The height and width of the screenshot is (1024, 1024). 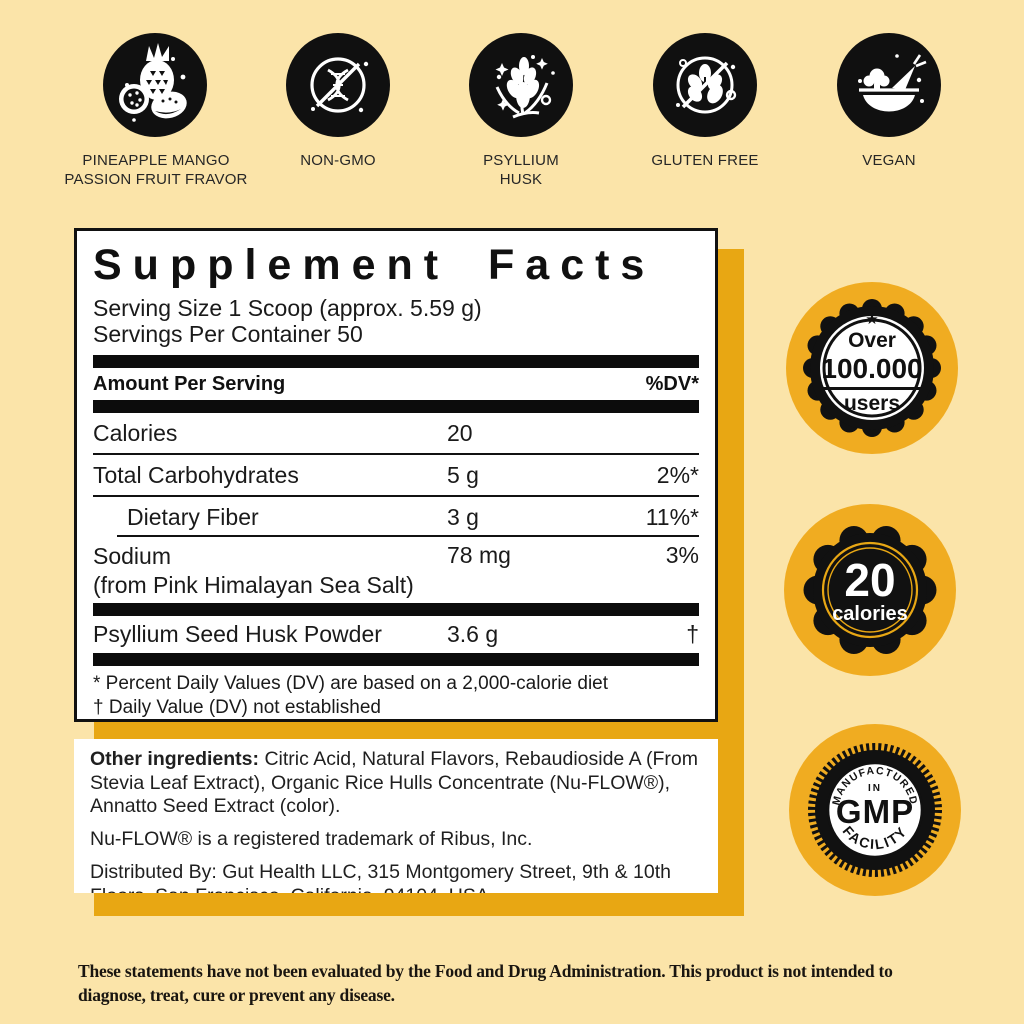 What do you see at coordinates (705, 85) in the screenshot?
I see `gluten-free-icon` at bounding box center [705, 85].